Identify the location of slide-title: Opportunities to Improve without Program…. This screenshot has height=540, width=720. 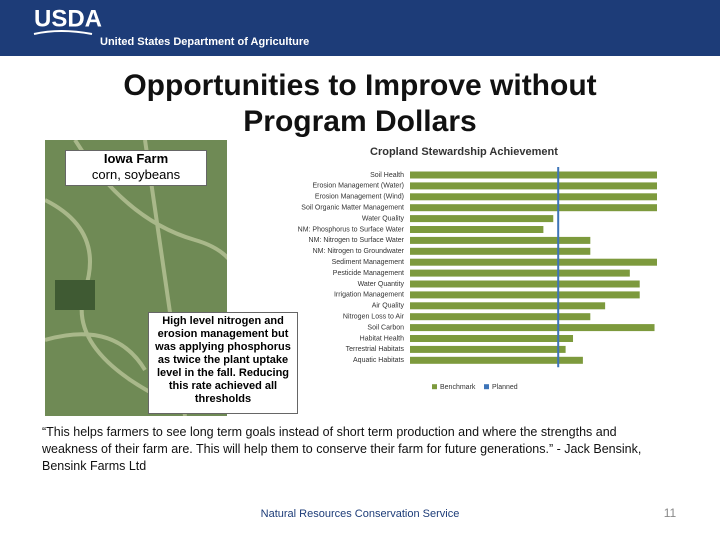
(360, 103).